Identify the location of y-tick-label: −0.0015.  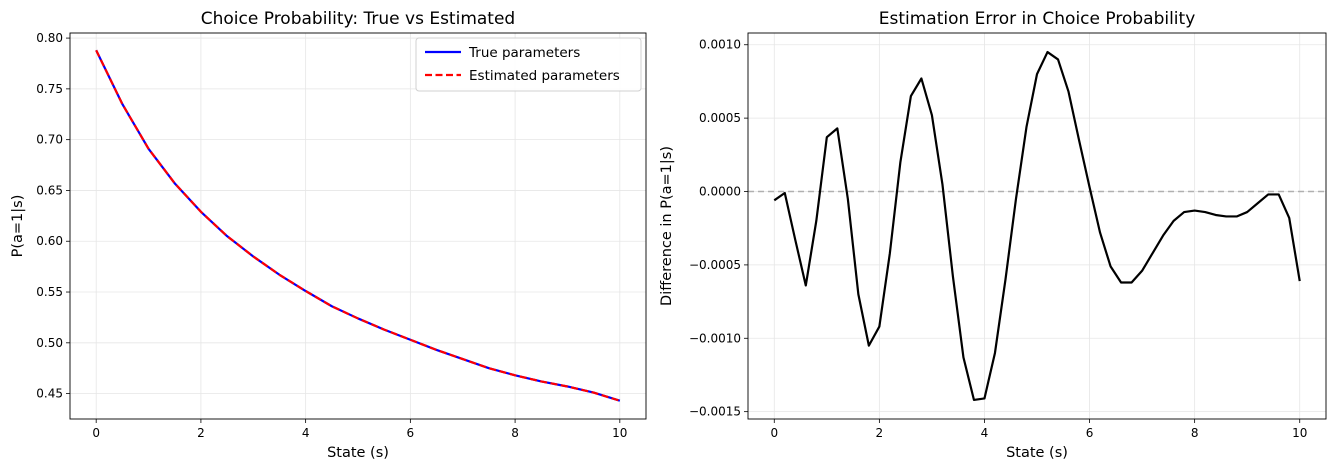
(715, 412).